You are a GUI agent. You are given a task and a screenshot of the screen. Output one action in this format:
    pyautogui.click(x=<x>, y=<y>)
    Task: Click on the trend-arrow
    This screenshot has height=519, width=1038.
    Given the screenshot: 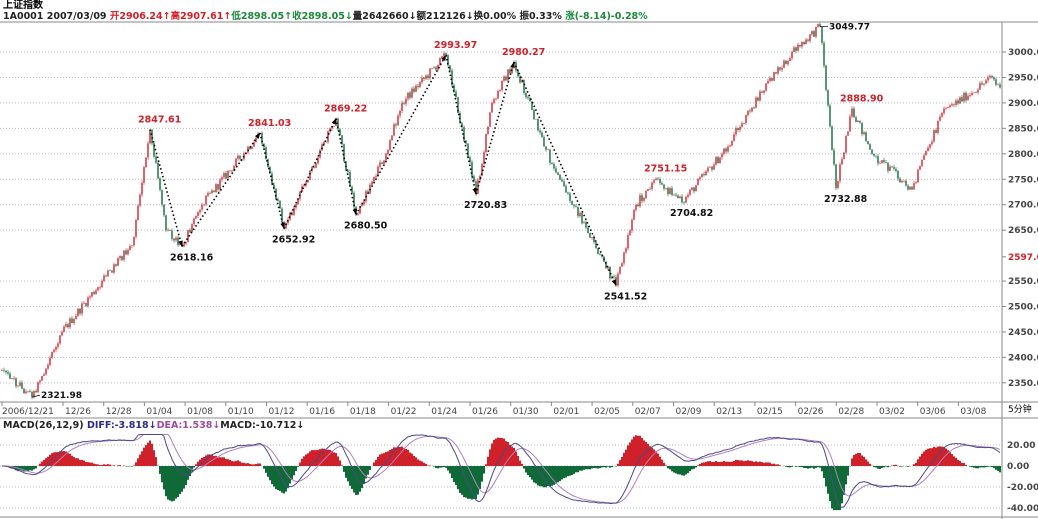 What is the action you would take?
    pyautogui.click(x=346, y=166)
    